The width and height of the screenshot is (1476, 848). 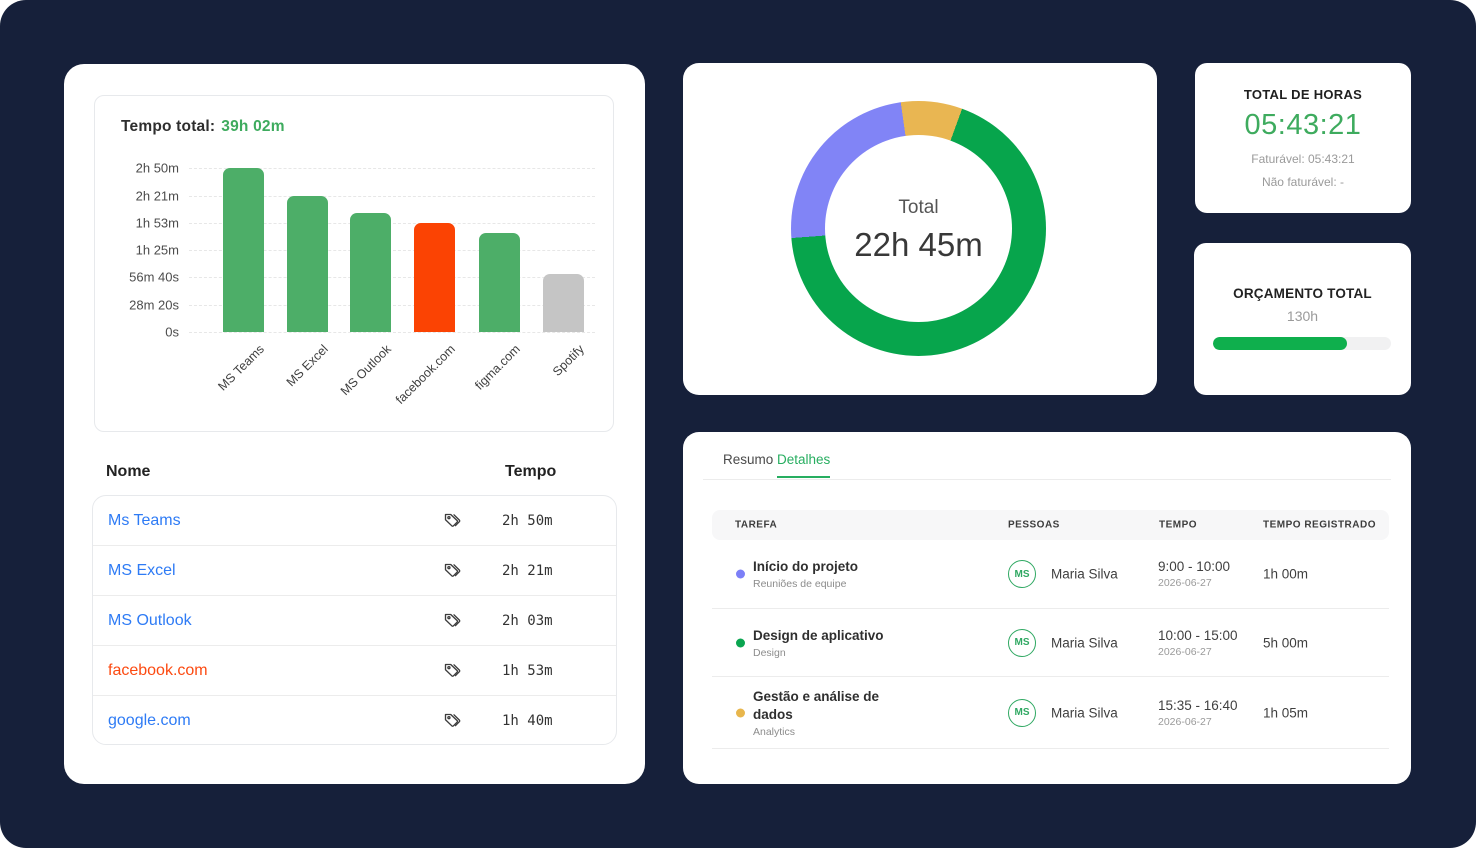 What do you see at coordinates (1303, 94) in the screenshot?
I see `total-hours-title: TOTAL DE HORAS` at bounding box center [1303, 94].